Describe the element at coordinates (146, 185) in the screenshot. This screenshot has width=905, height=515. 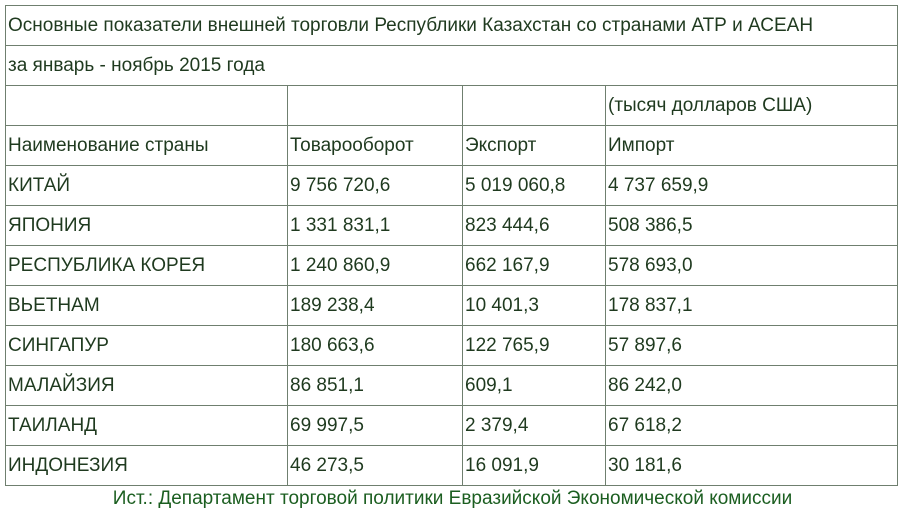
I see `data-cell: КИТАЙ` at that location.